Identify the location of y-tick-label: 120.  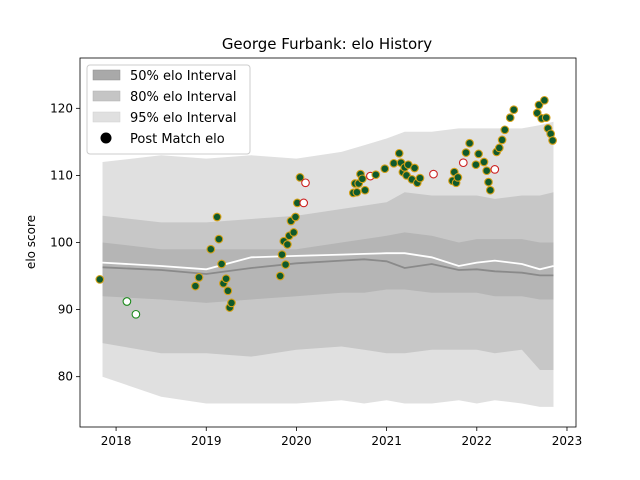
(61, 108).